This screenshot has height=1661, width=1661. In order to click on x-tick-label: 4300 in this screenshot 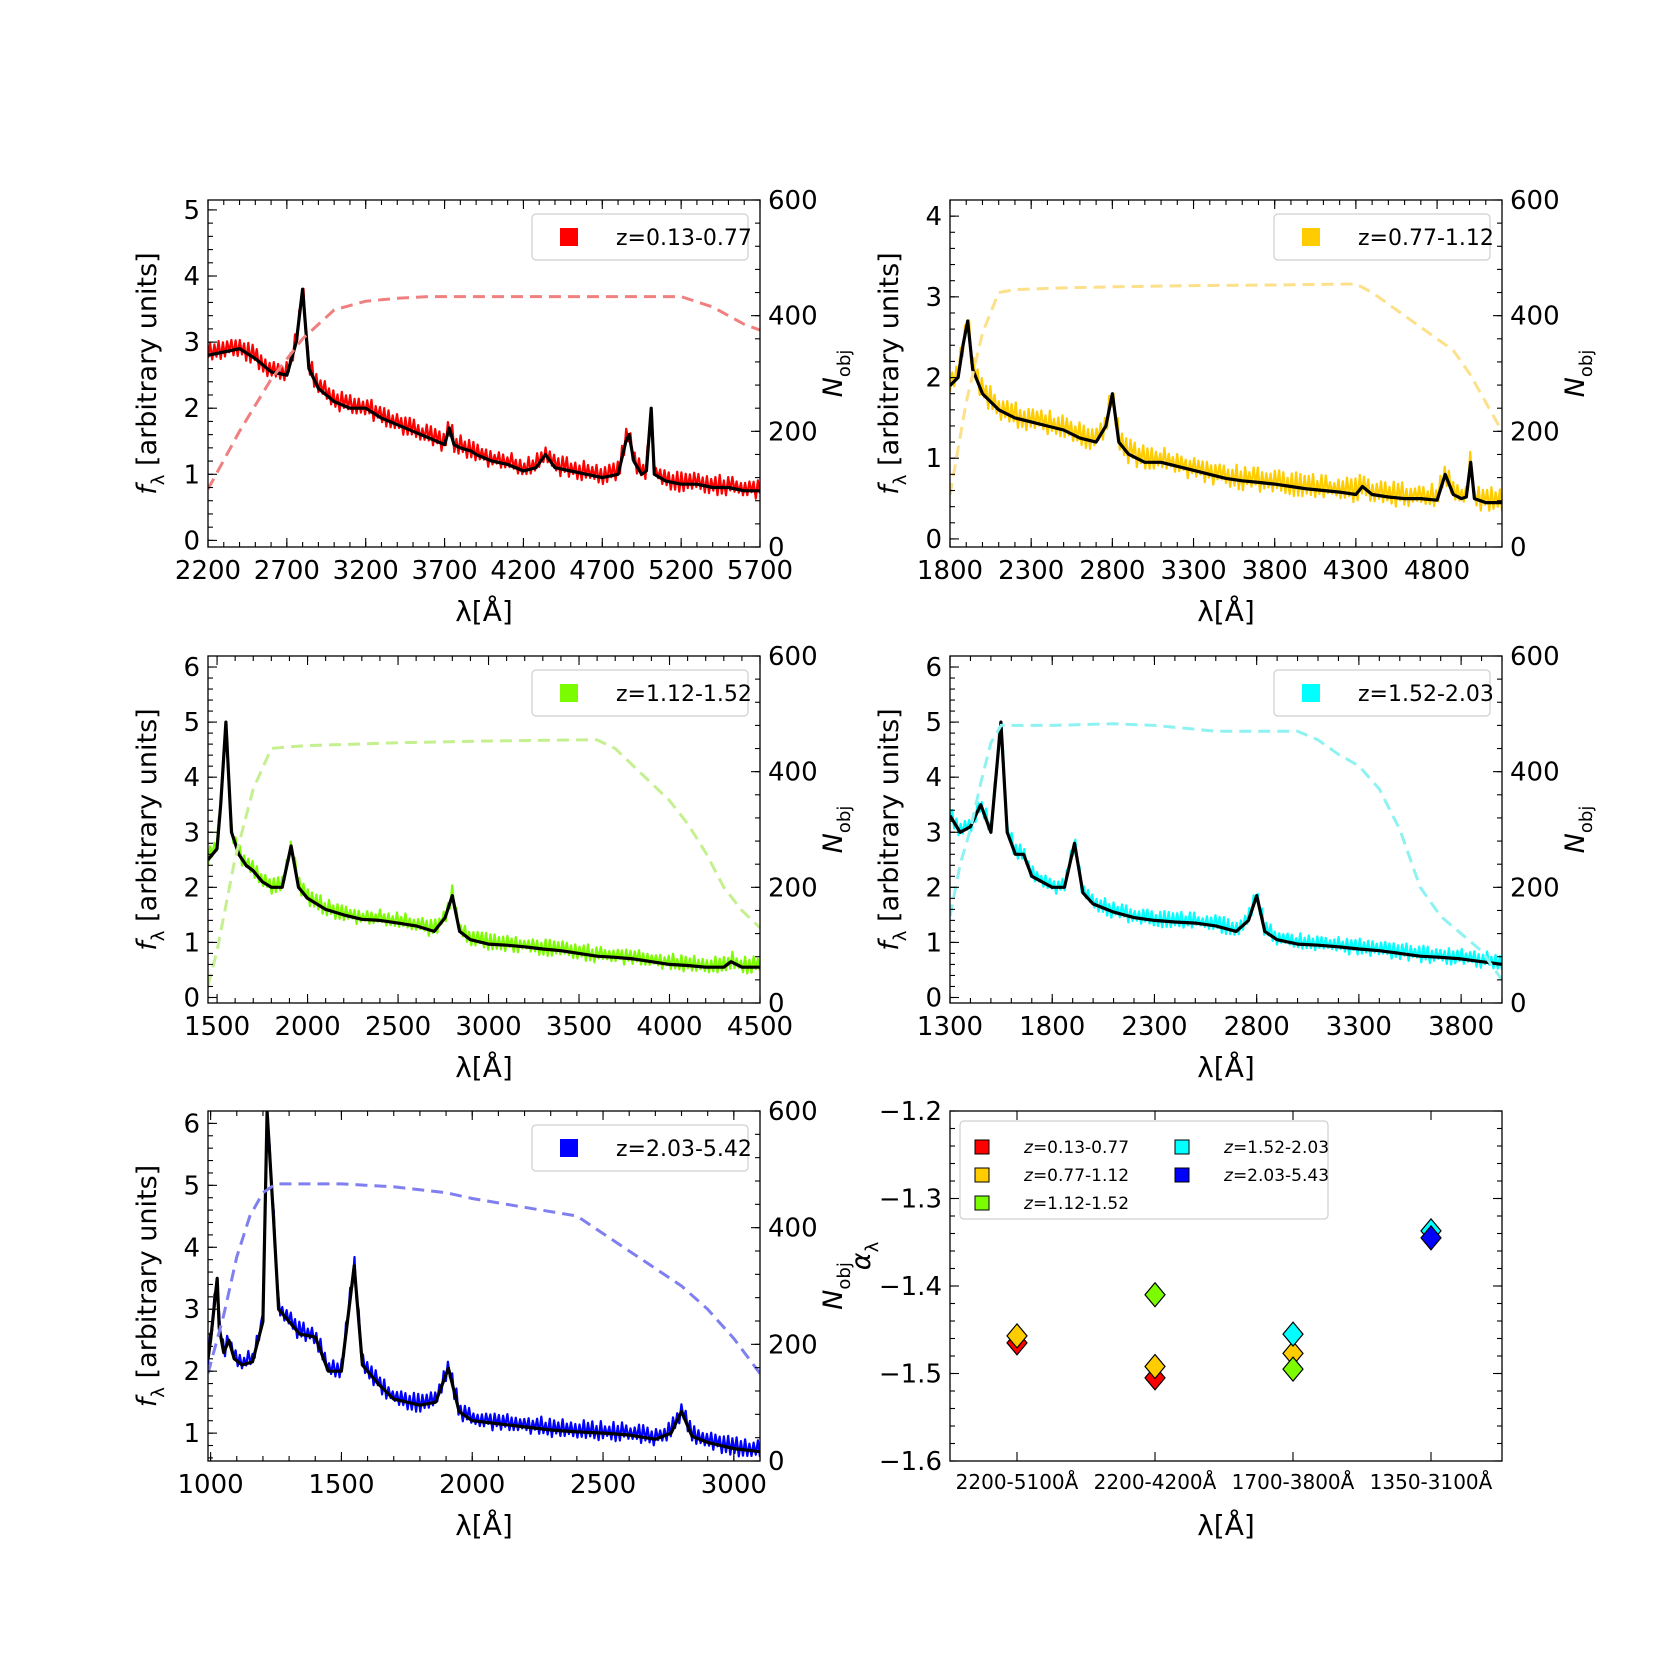, I will do `click(1356, 571)`.